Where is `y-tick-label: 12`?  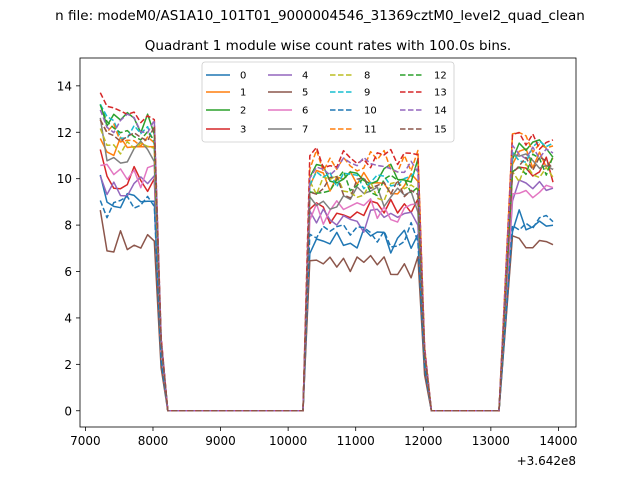
y-tick-label: 12 is located at coordinates (64, 133).